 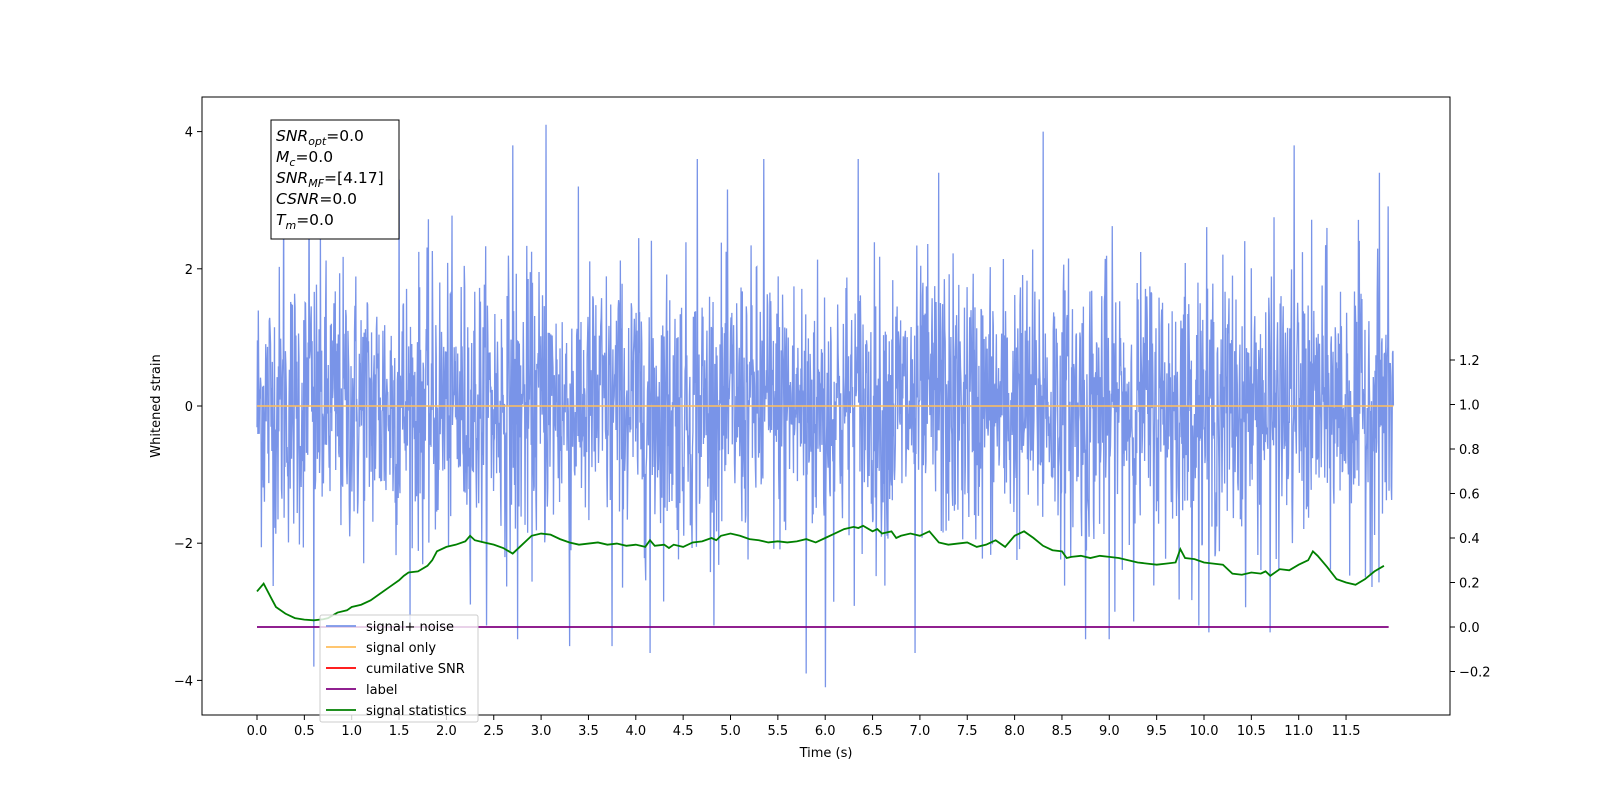 I want to click on info-line: CSNR=0.0, so click(x=316, y=199).